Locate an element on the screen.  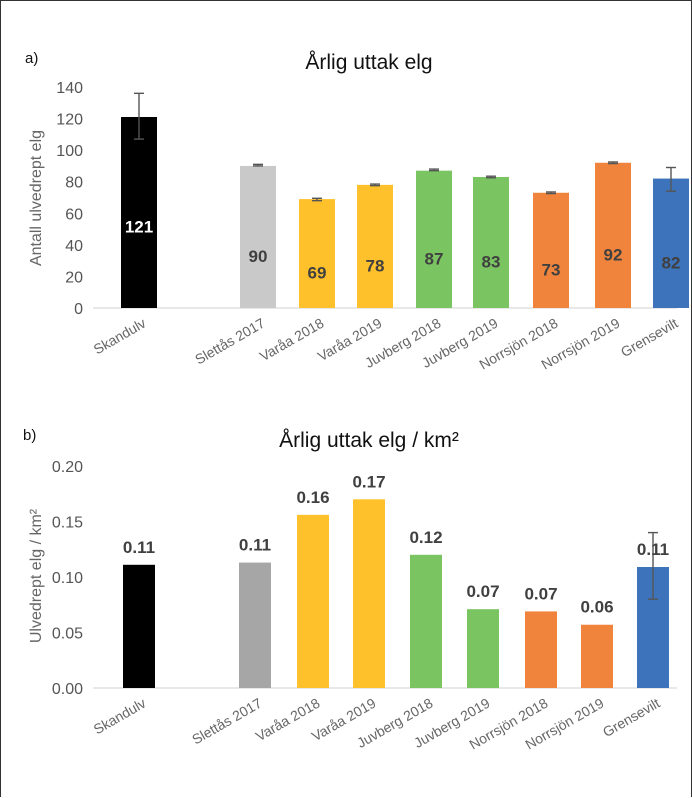
data-label: 92 is located at coordinates (613, 254).